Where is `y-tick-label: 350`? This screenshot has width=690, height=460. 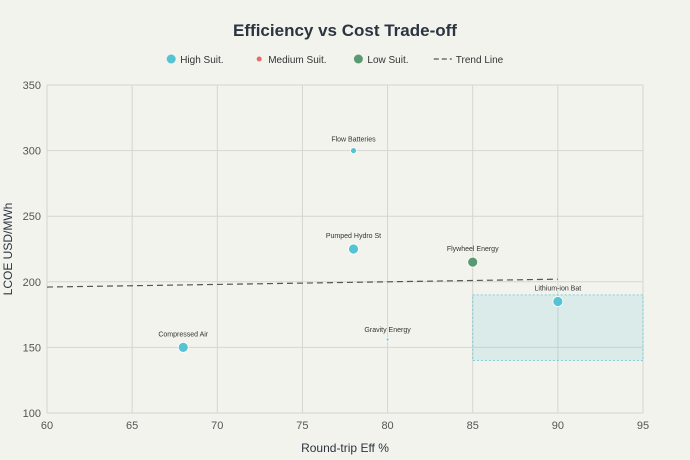
y-tick-label: 350 is located at coordinates (32, 86).